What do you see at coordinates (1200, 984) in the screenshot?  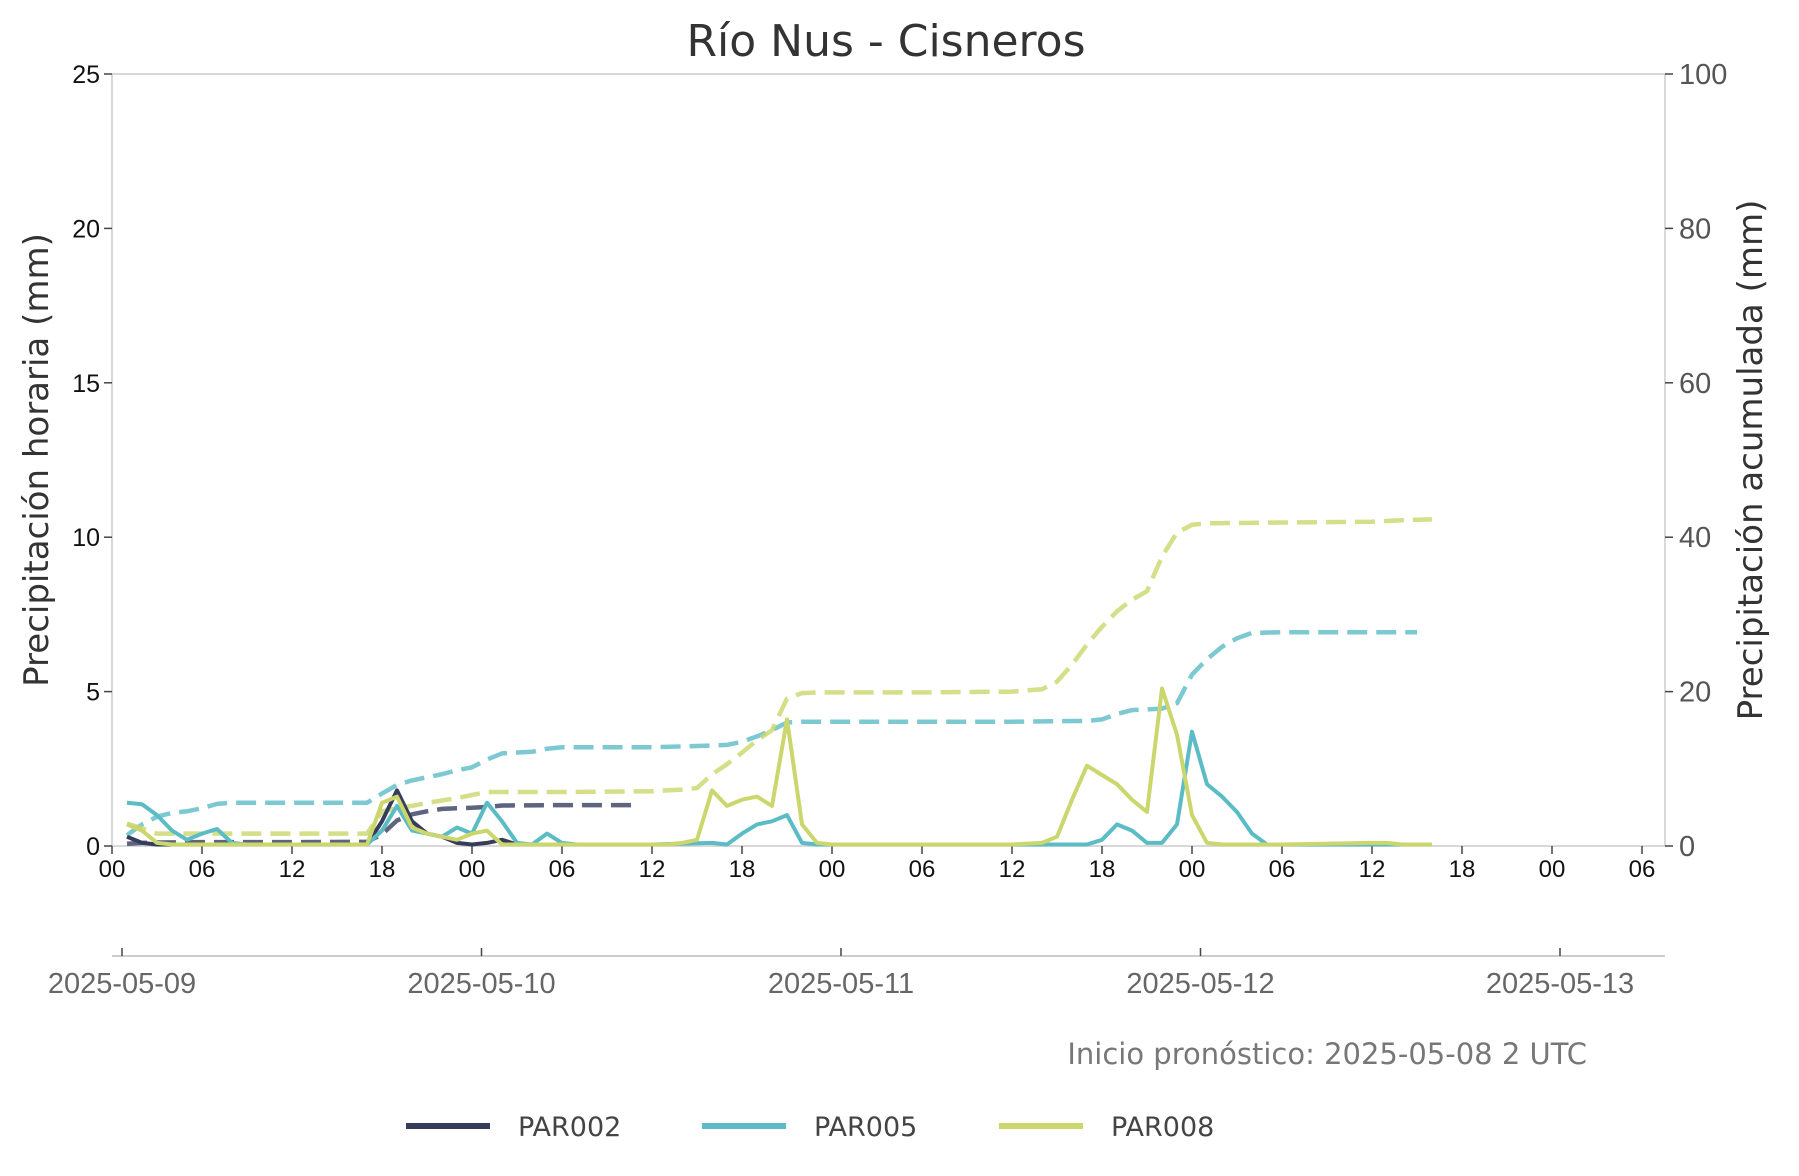 I see `x-date-tick-label: 2025-05-12` at bounding box center [1200, 984].